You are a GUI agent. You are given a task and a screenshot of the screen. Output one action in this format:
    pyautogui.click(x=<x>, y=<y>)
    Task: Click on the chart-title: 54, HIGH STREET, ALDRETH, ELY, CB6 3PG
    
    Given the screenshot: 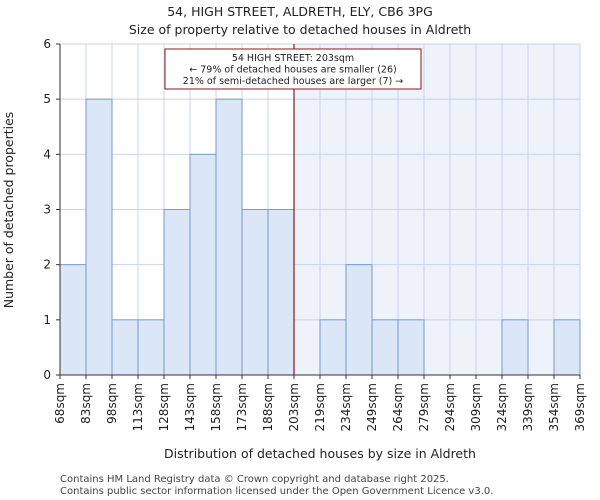 What is the action you would take?
    pyautogui.click(x=300, y=11)
    